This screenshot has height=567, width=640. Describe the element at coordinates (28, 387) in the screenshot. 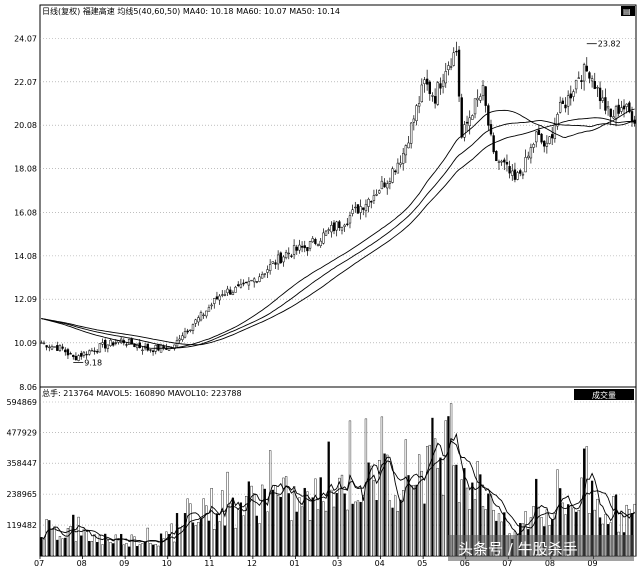

I see `price-tick-label: 8.06` at that location.